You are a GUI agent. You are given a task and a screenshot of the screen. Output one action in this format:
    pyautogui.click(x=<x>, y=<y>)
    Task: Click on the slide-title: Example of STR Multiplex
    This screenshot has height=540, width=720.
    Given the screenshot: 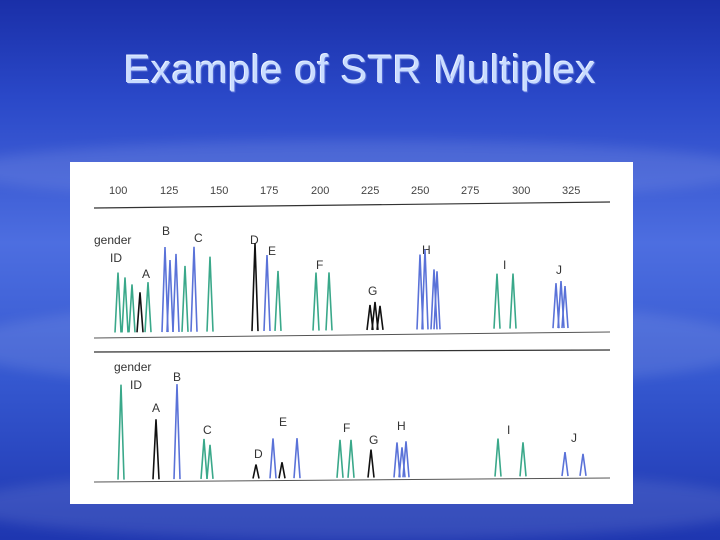 What is the action you would take?
    pyautogui.click(x=360, y=70)
    